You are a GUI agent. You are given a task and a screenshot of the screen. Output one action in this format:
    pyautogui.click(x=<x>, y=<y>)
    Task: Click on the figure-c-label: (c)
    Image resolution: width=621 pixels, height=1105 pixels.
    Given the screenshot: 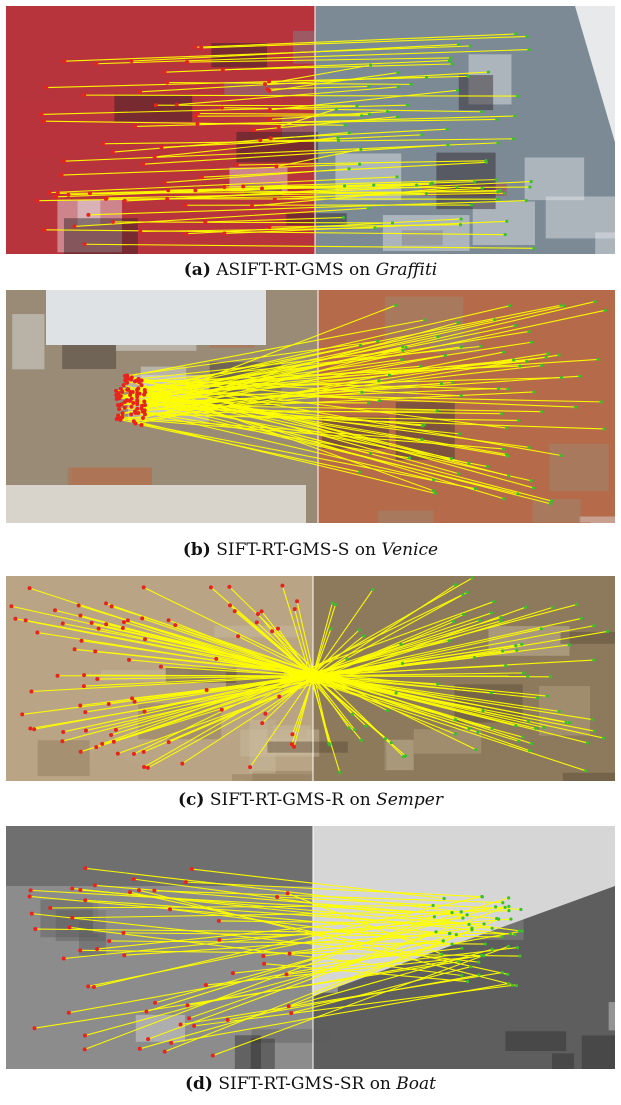 What is the action you would take?
    pyautogui.click(x=191, y=800)
    